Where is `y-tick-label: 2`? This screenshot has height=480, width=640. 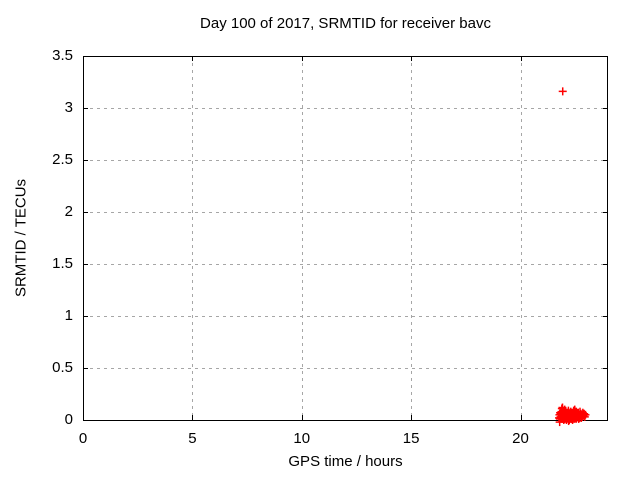 y-tick-label: 2 is located at coordinates (68, 211).